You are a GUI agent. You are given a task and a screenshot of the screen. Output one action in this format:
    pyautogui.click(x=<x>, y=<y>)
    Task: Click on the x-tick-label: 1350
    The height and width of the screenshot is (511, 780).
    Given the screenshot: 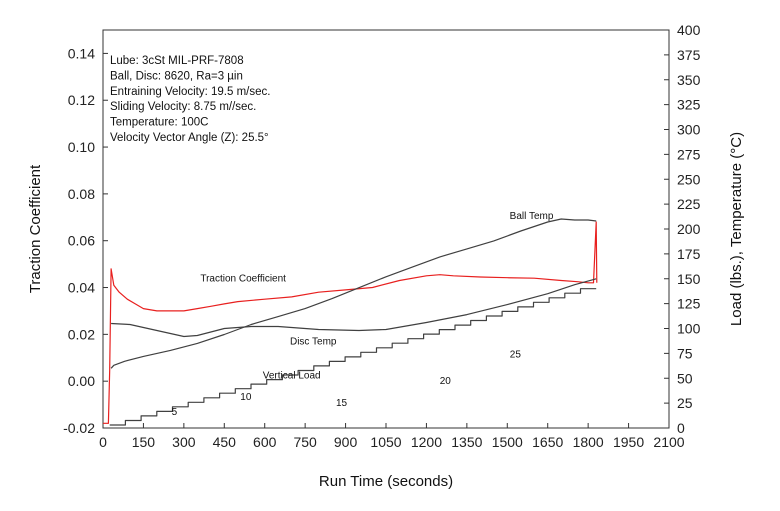 What is the action you would take?
    pyautogui.click(x=466, y=442)
    